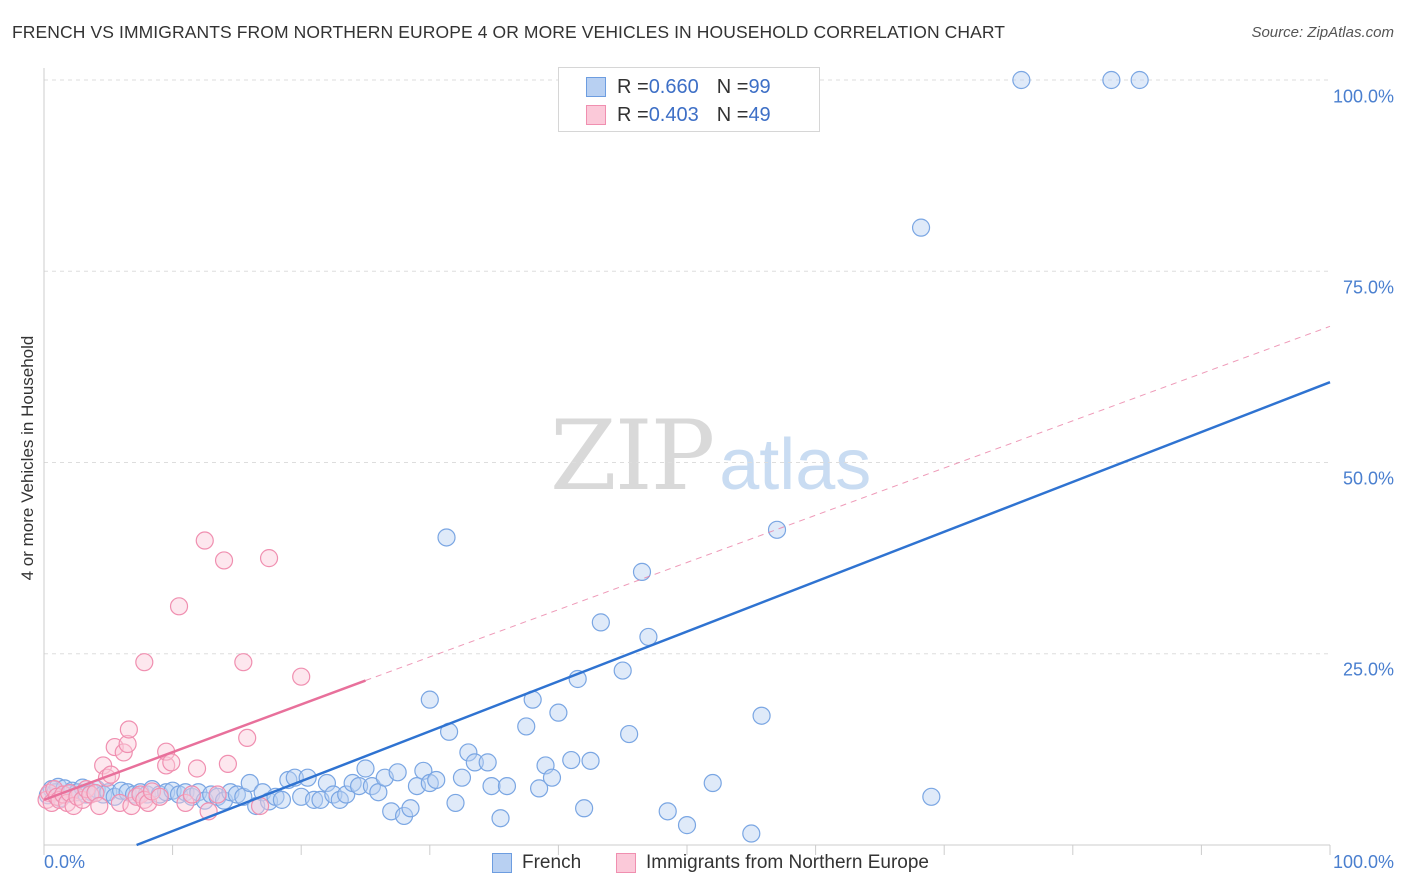 Image resolution: width=1406 pixels, height=892 pixels. I want to click on y-tick-label: 25.0%, so click(1368, 669).